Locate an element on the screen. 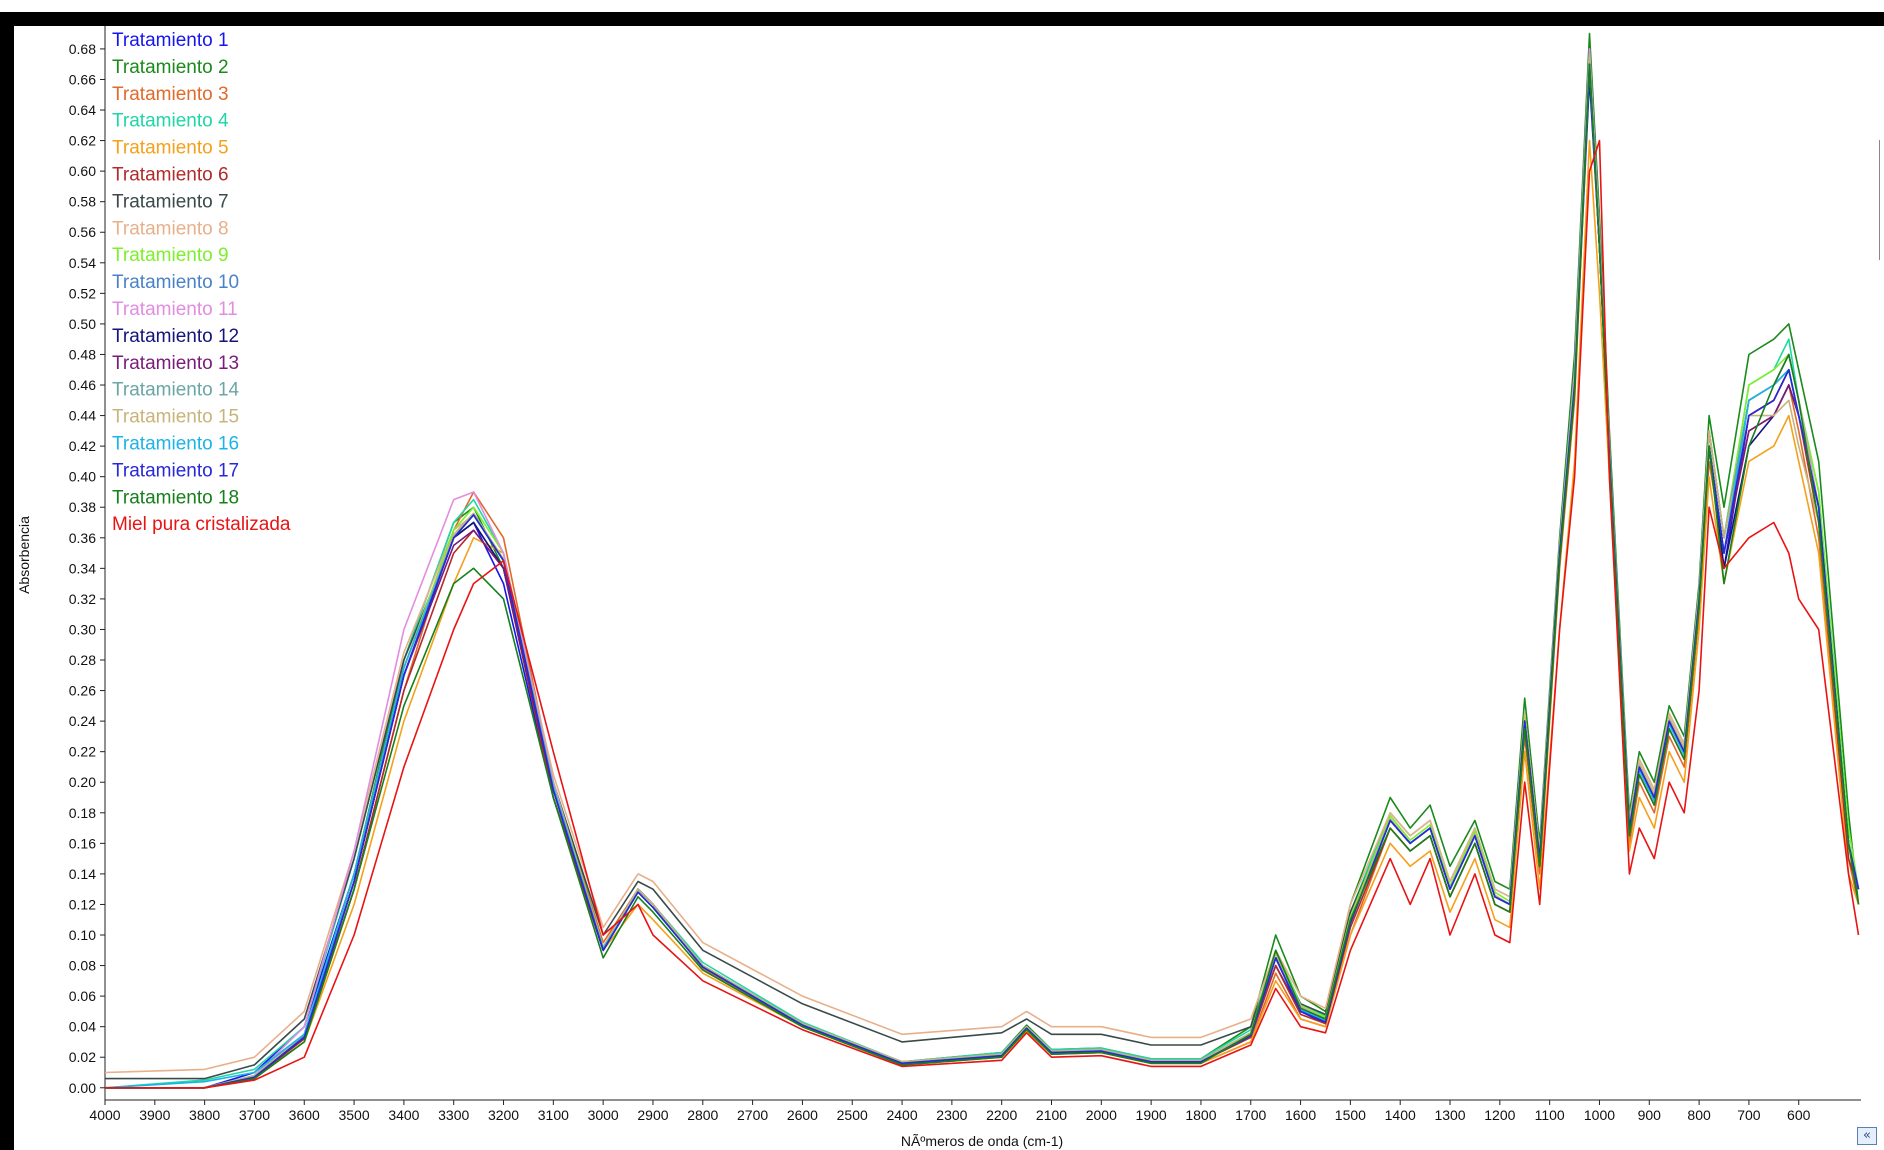 The image size is (1884, 1150). y-tick-label: 0.44 is located at coordinates (82, 416).